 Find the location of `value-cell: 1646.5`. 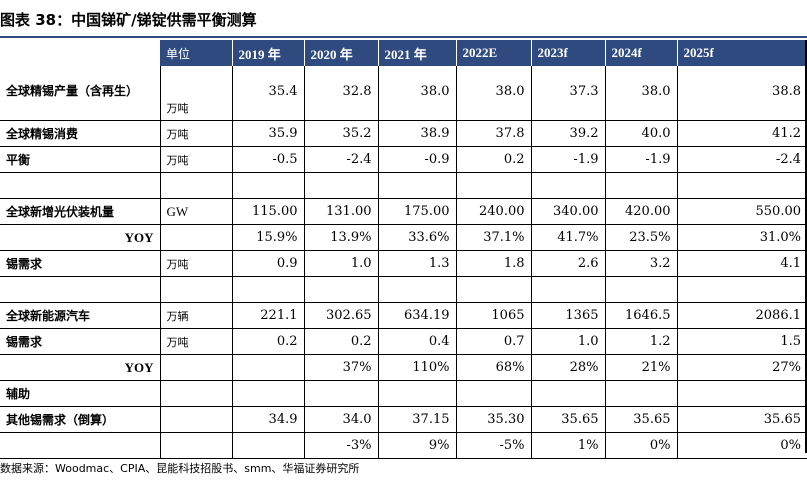

value-cell: 1646.5 is located at coordinates (641, 315).